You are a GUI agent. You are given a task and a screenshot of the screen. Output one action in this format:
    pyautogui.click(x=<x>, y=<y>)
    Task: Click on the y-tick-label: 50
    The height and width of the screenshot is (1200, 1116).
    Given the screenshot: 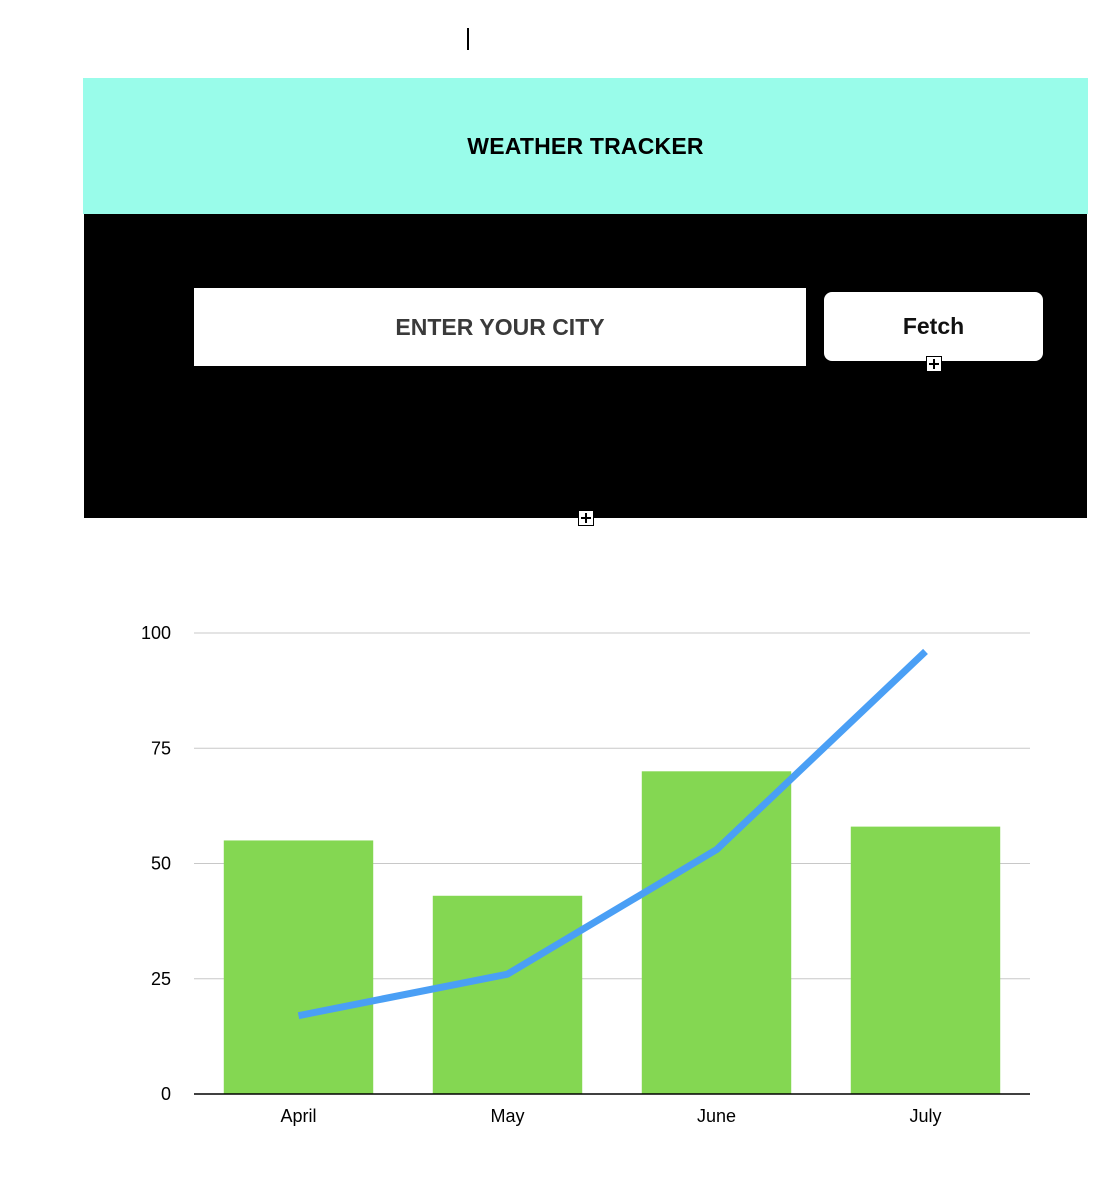 What is the action you would take?
    pyautogui.click(x=161, y=864)
    